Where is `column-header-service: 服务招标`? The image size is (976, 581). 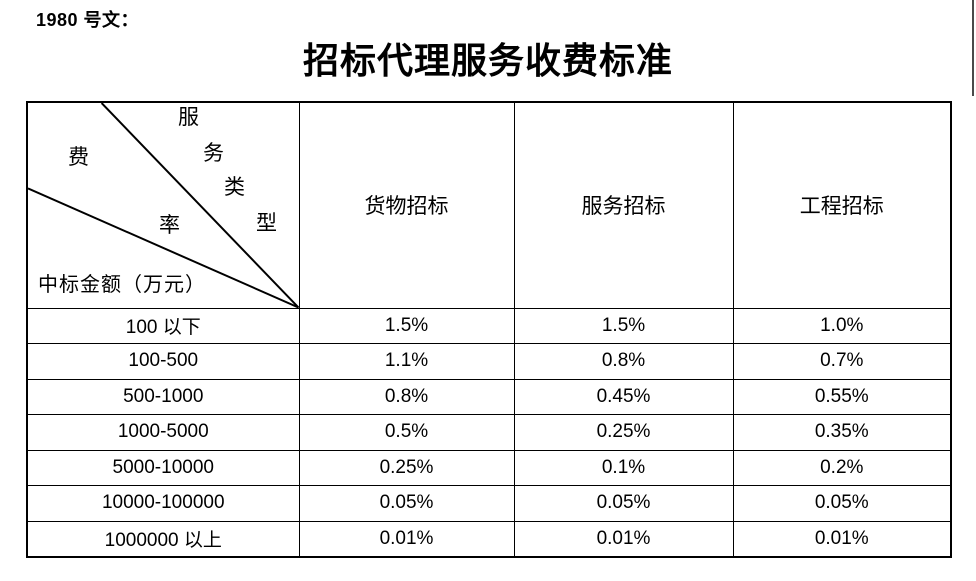
column-header-service: 服务招标 is located at coordinates (623, 205).